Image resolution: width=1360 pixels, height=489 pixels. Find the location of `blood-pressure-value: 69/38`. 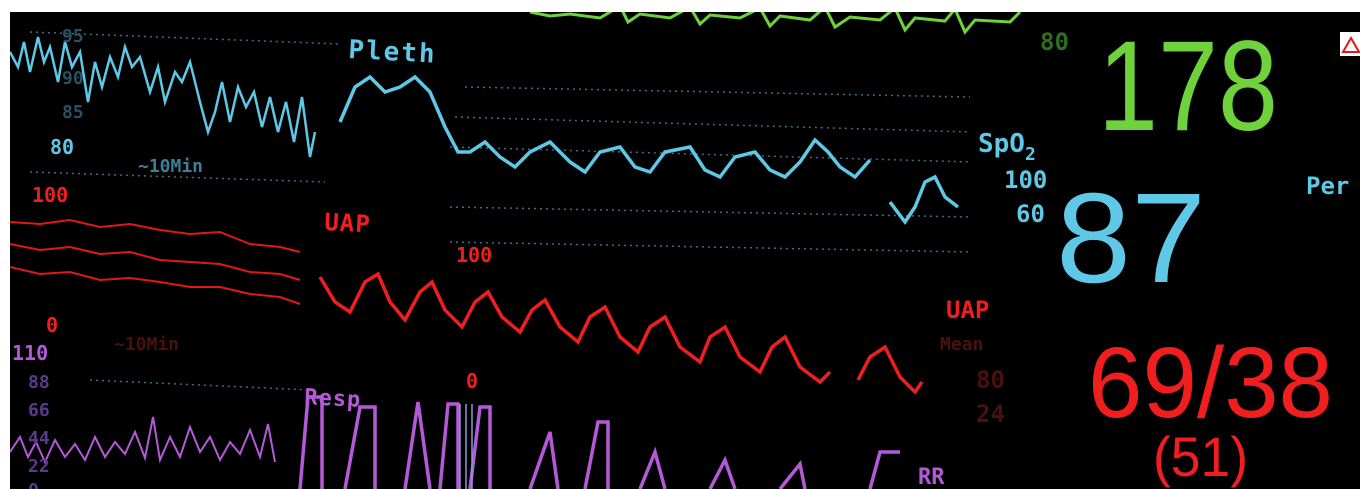

blood-pressure-value: 69/38 is located at coordinates (1210, 383).